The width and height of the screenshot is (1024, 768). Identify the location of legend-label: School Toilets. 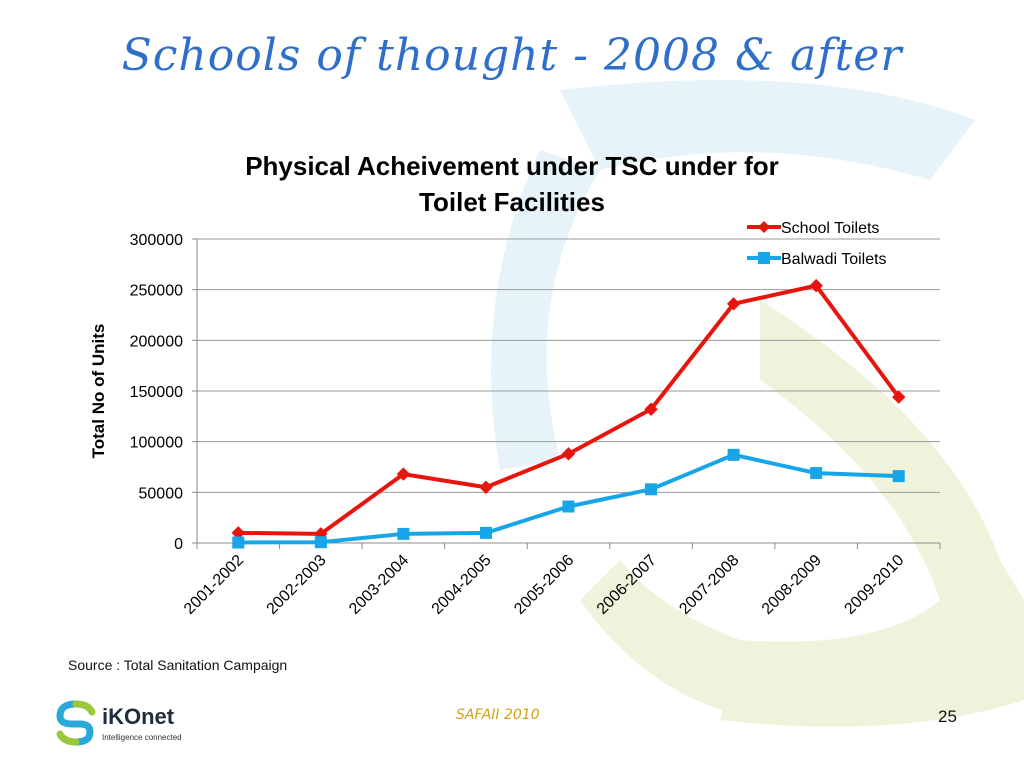
(830, 228).